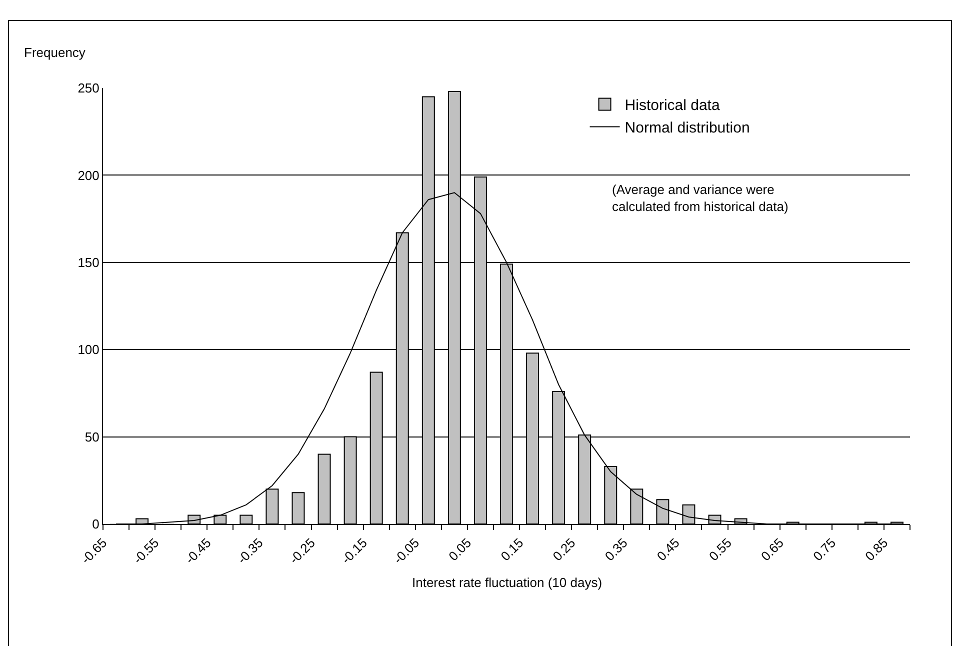 Image resolution: width=961 pixels, height=646 pixels. I want to click on x-tick-label: 0.85, so click(876, 549).